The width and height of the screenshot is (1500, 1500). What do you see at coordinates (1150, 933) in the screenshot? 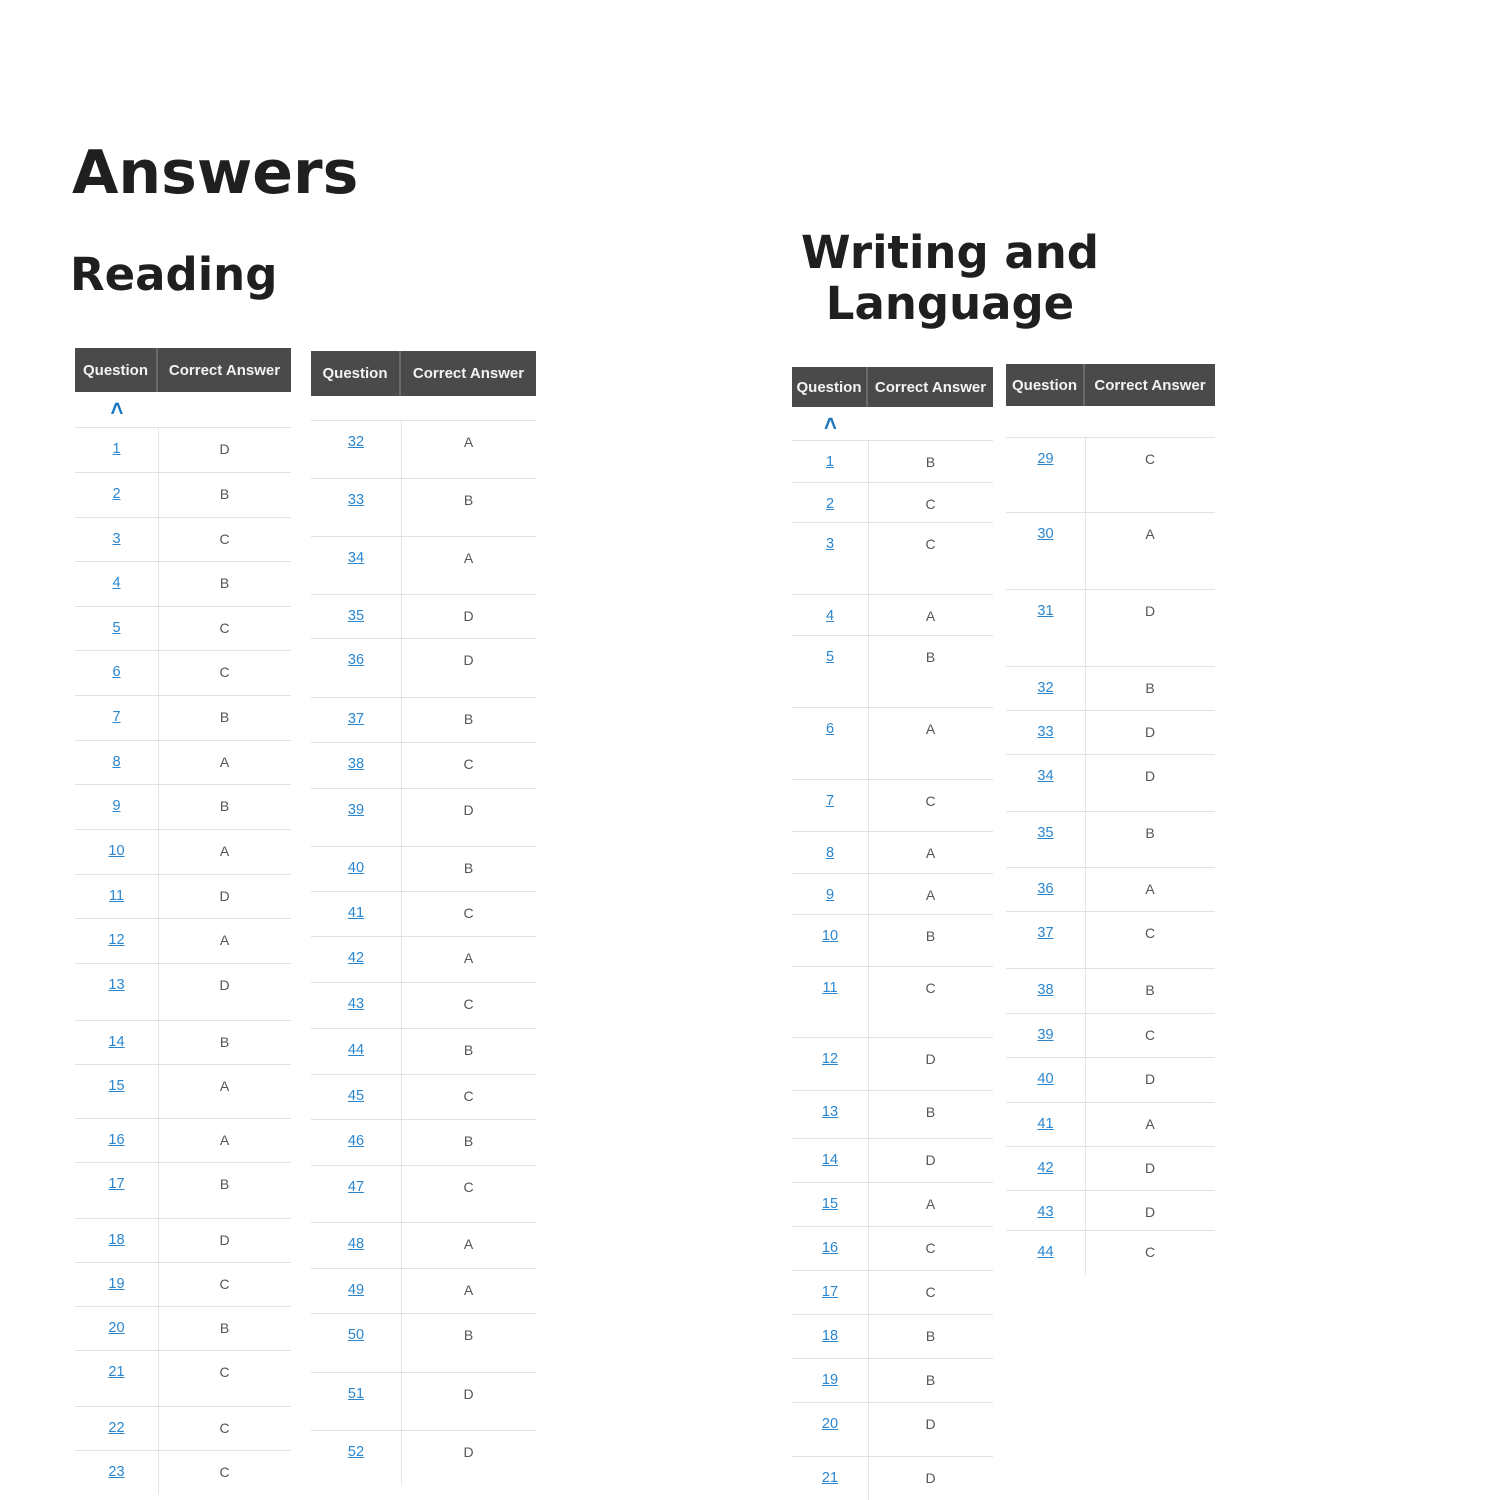
I see `correct-answer: C` at bounding box center [1150, 933].